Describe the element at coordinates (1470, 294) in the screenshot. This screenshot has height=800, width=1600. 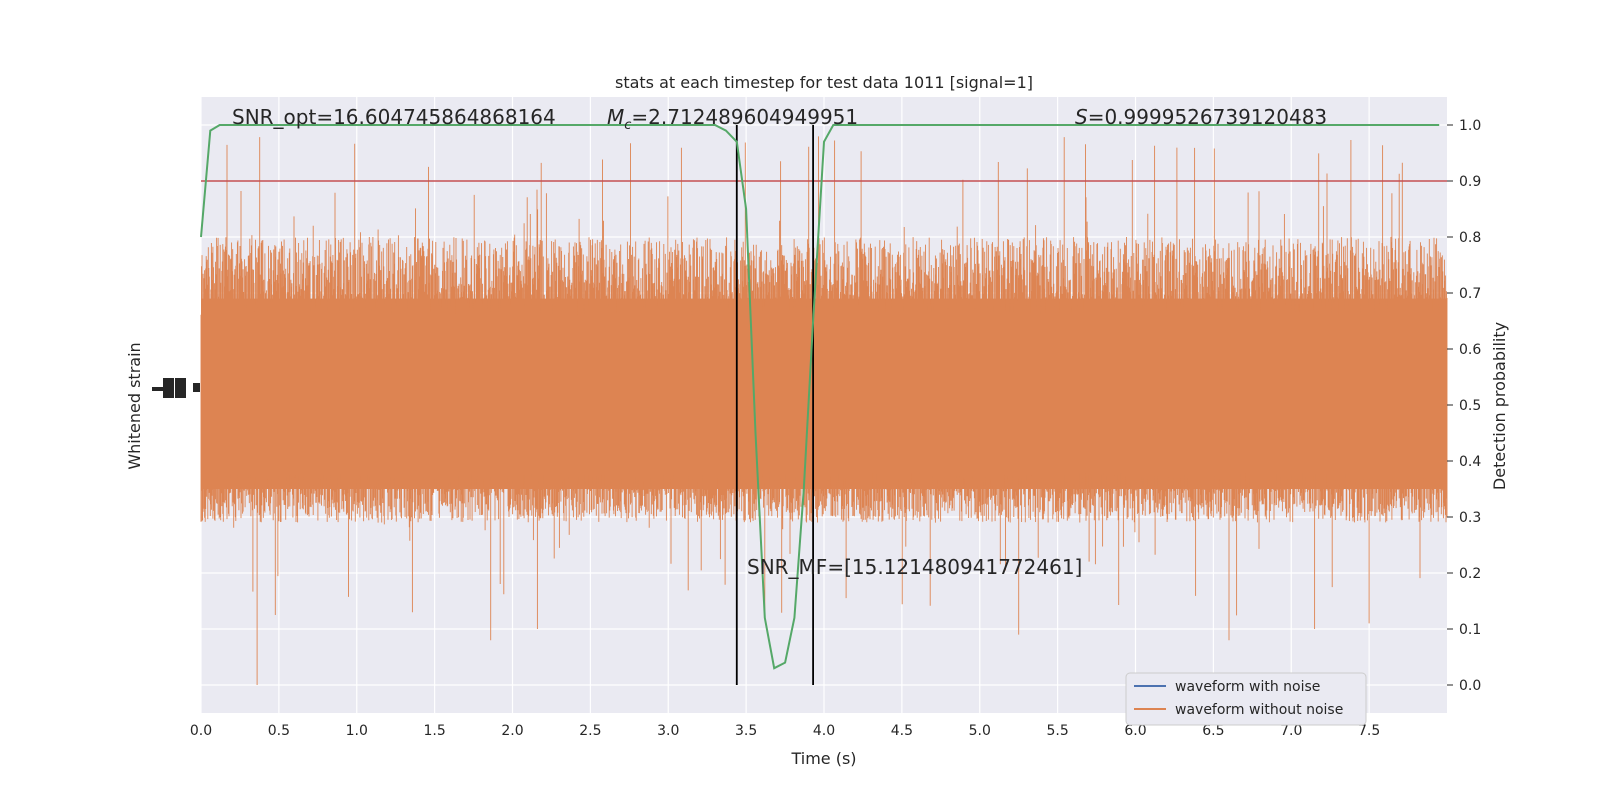
I see `y-tick-label: 0.7` at that location.